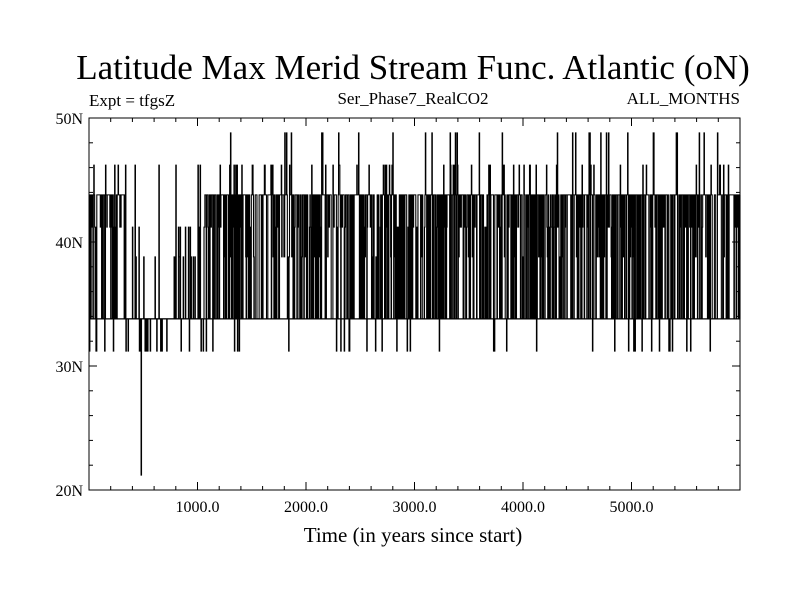 Image resolution: width=800 pixels, height=600 pixels. Describe the element at coordinates (69, 243) in the screenshot. I see `y-tick-label: 40N` at that location.